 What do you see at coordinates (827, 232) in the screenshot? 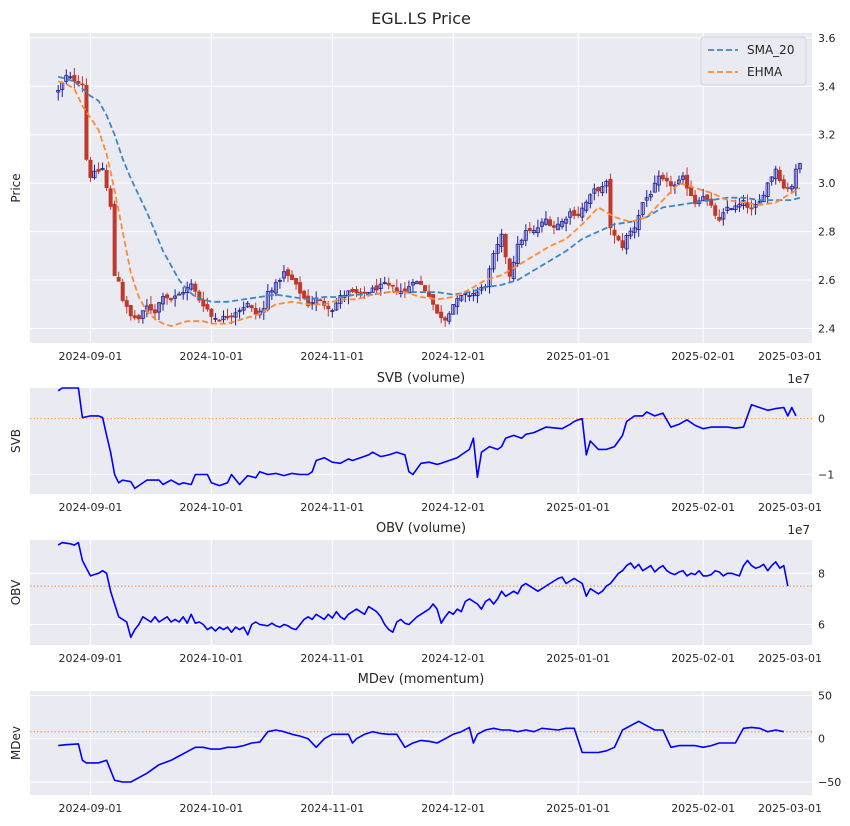
I see `y-tick-label: 2.8` at bounding box center [827, 232].